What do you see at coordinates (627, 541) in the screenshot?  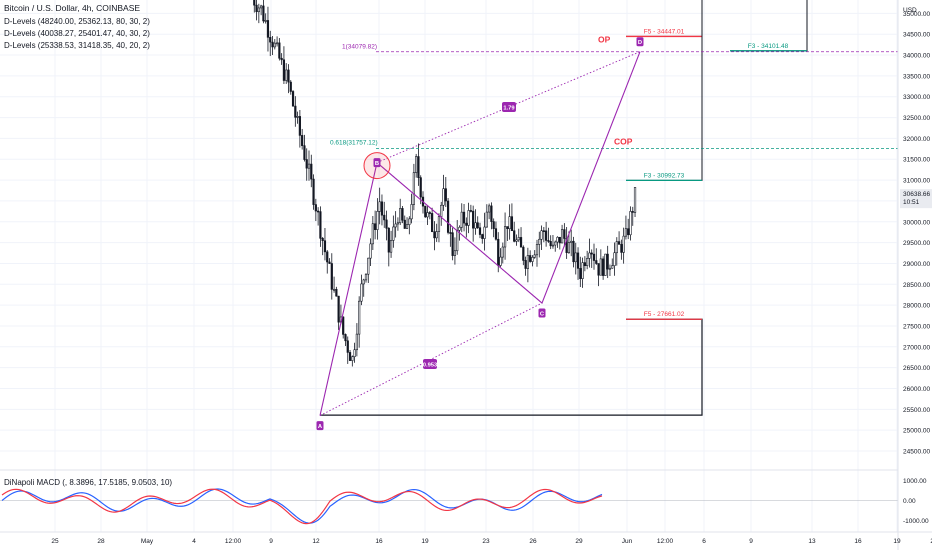 I see `time-tick-label: Jun` at bounding box center [627, 541].